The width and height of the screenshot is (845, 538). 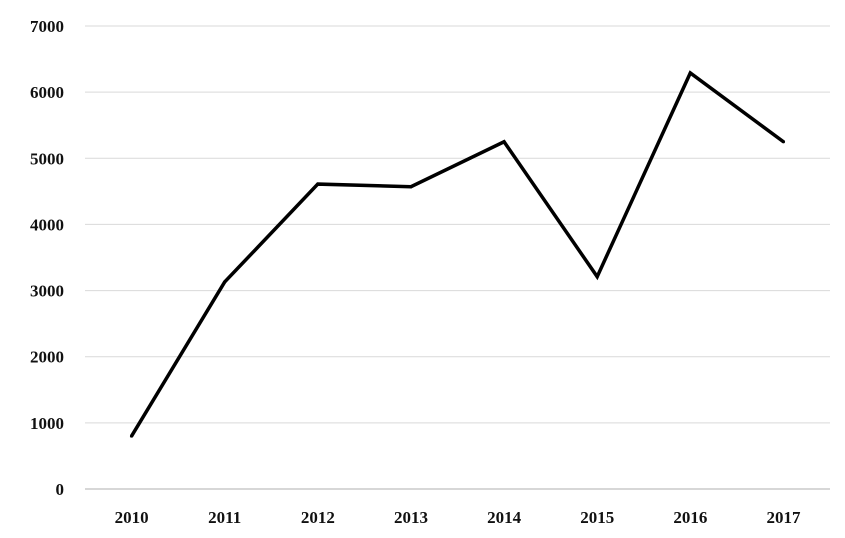 What do you see at coordinates (47, 291) in the screenshot?
I see `y-tick-label: 3000` at bounding box center [47, 291].